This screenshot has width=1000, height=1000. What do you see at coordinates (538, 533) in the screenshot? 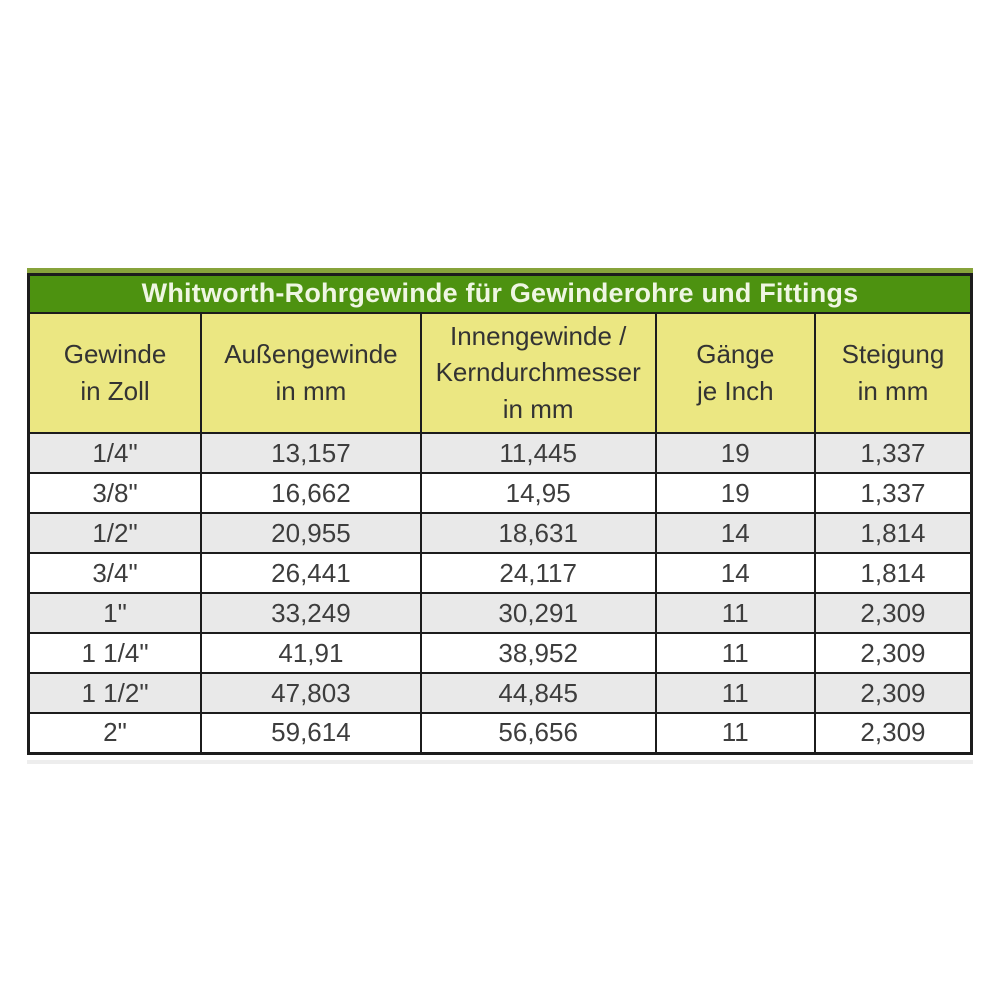
I see `cell-innengewinde-mm: 18,631` at bounding box center [538, 533].